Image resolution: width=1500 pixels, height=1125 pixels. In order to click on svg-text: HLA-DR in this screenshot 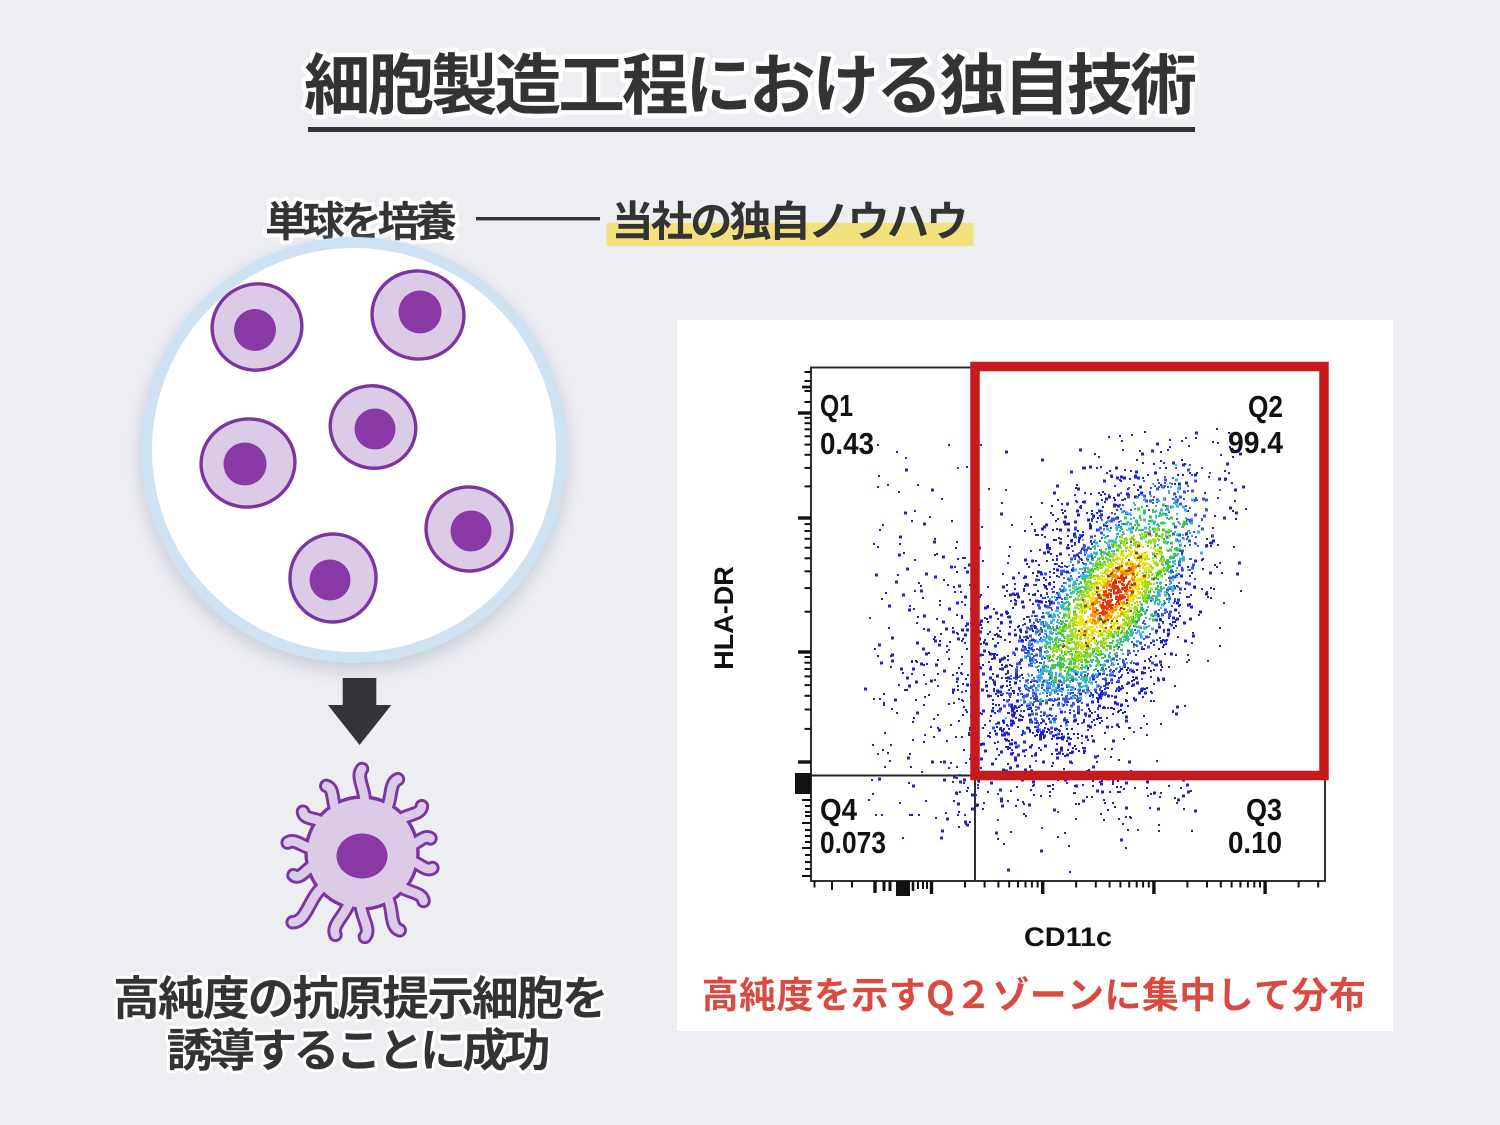, I will do `click(724, 617)`.